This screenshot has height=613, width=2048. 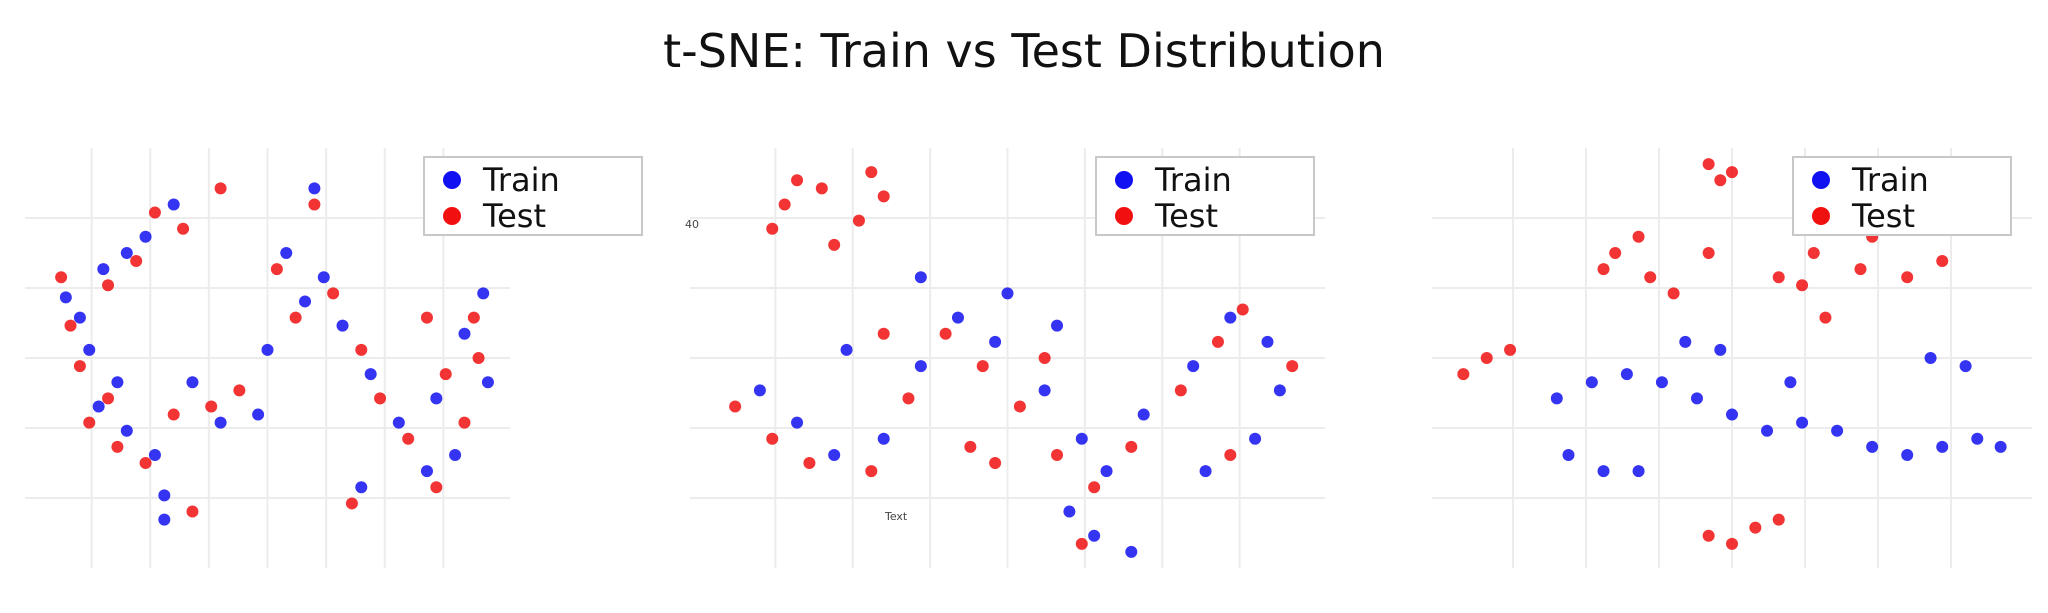 I want to click on legend-3: Train Test, so click(x=1902, y=196).